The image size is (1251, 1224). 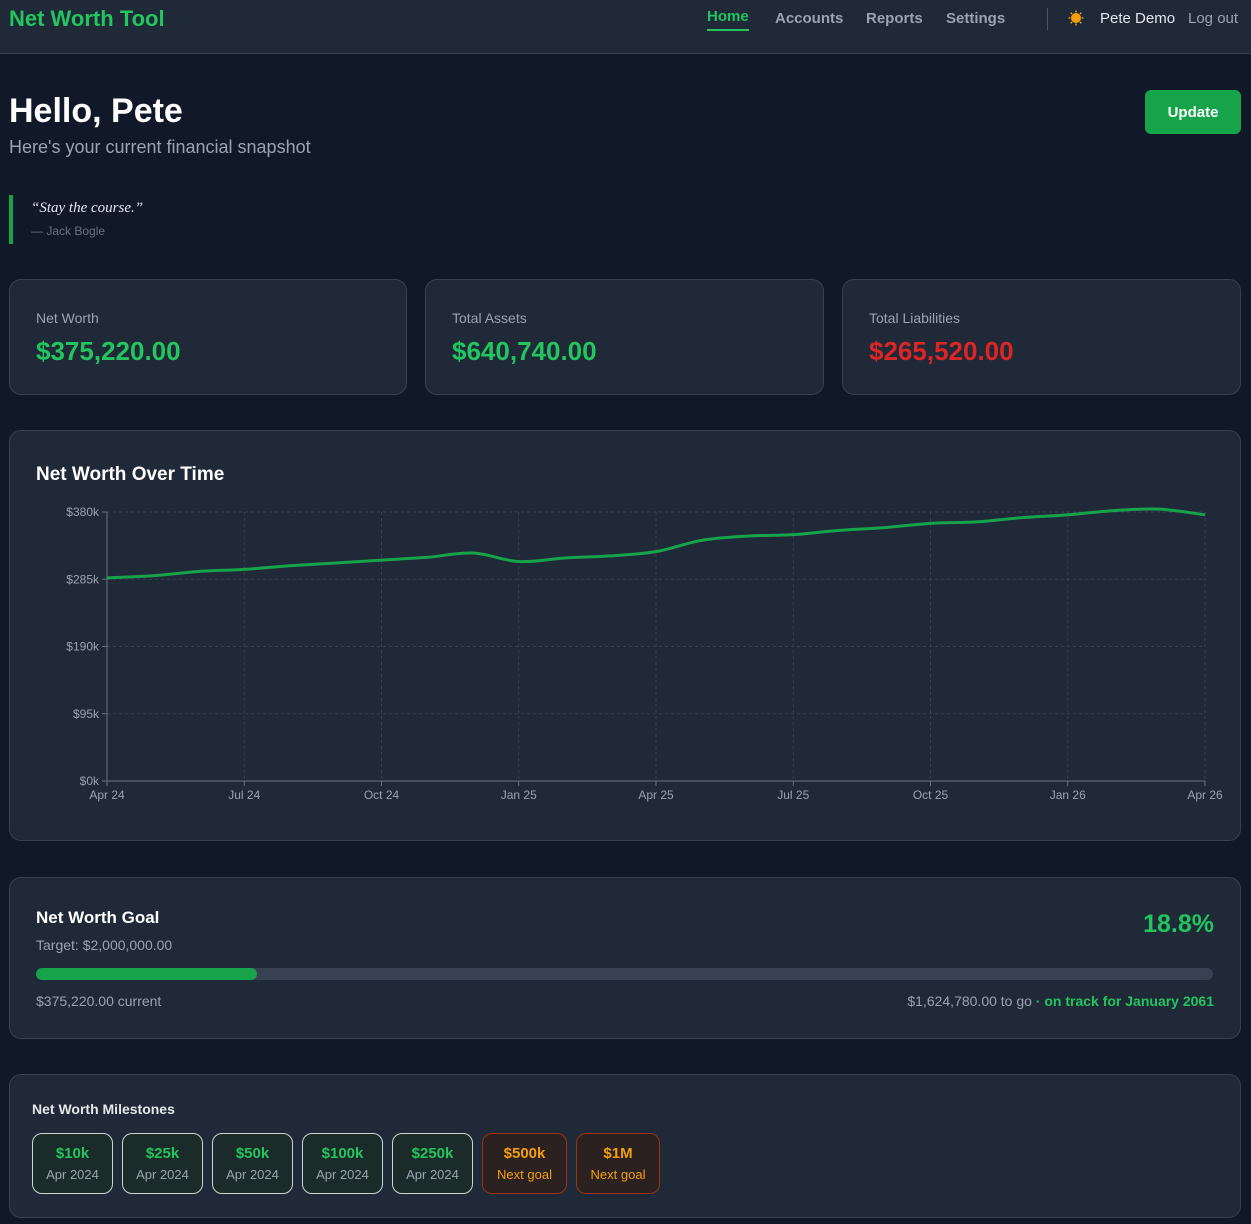 I want to click on goal-target: Target: $2,000,000.00, so click(x=104, y=945).